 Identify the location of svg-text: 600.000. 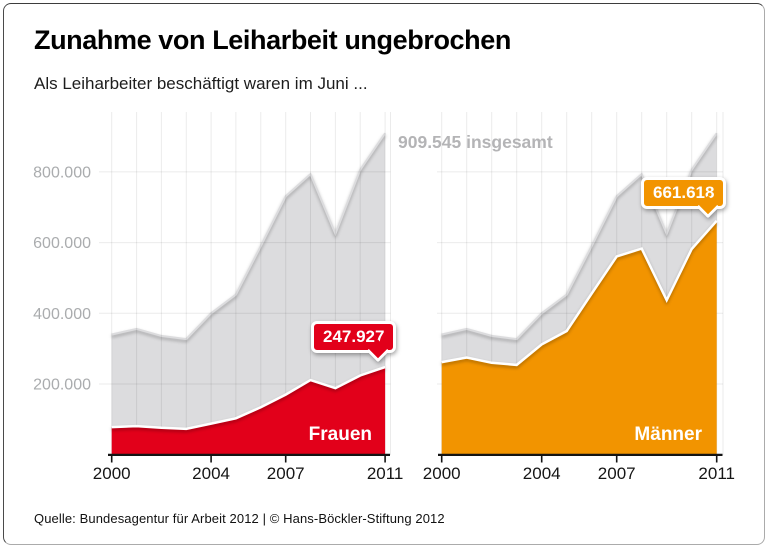
(62, 243).